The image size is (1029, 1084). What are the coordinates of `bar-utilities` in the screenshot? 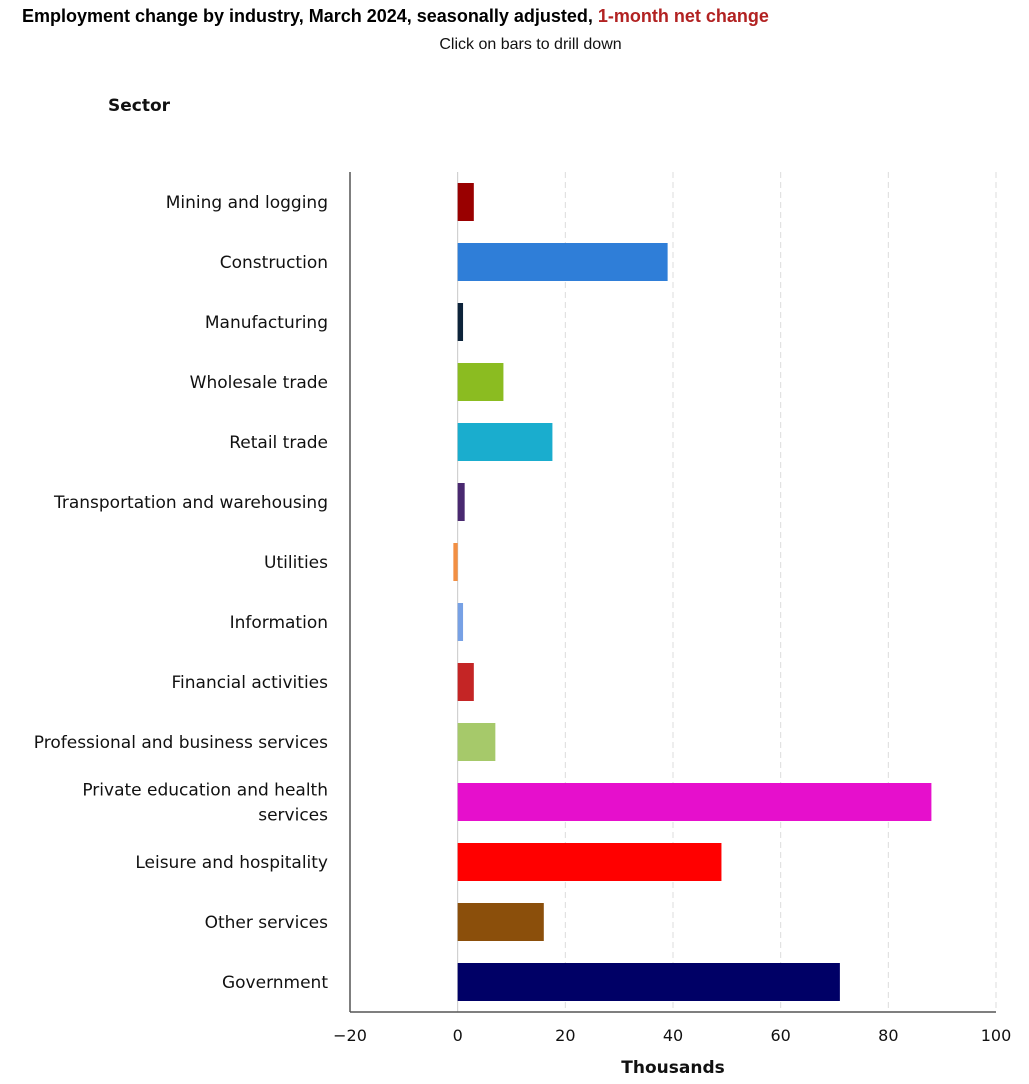 It's located at (455, 562).